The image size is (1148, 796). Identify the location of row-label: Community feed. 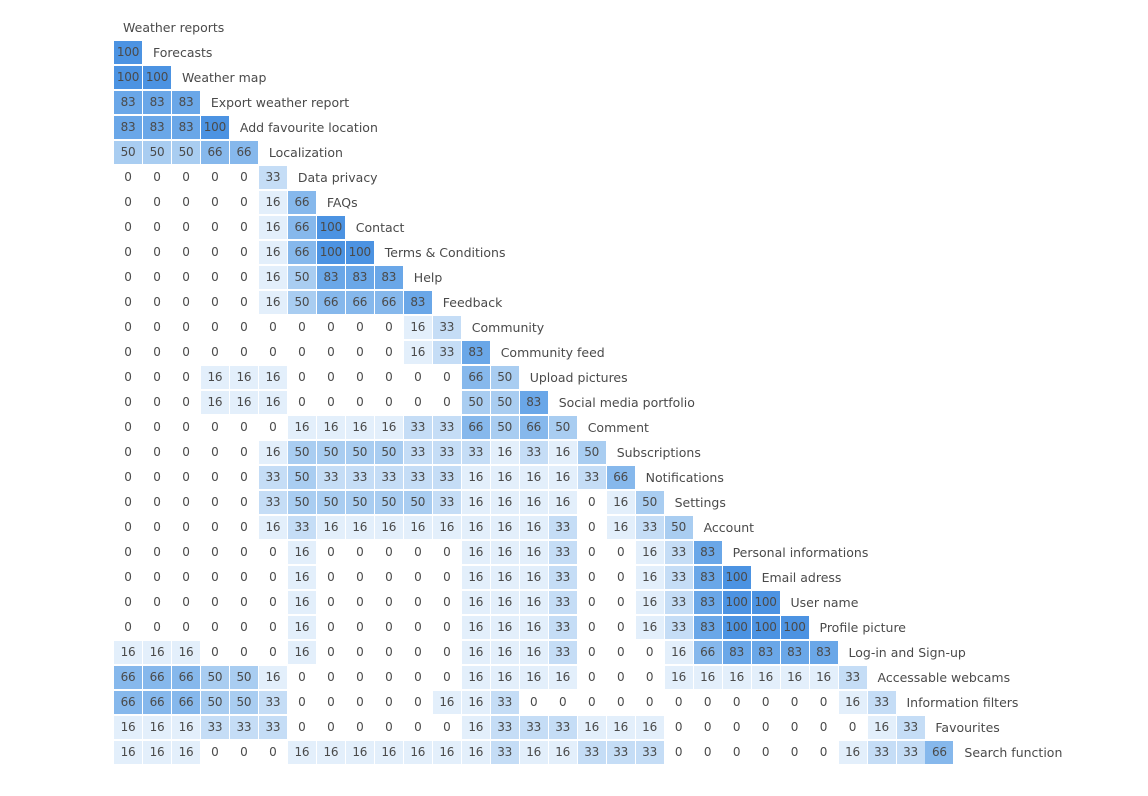
(552, 352).